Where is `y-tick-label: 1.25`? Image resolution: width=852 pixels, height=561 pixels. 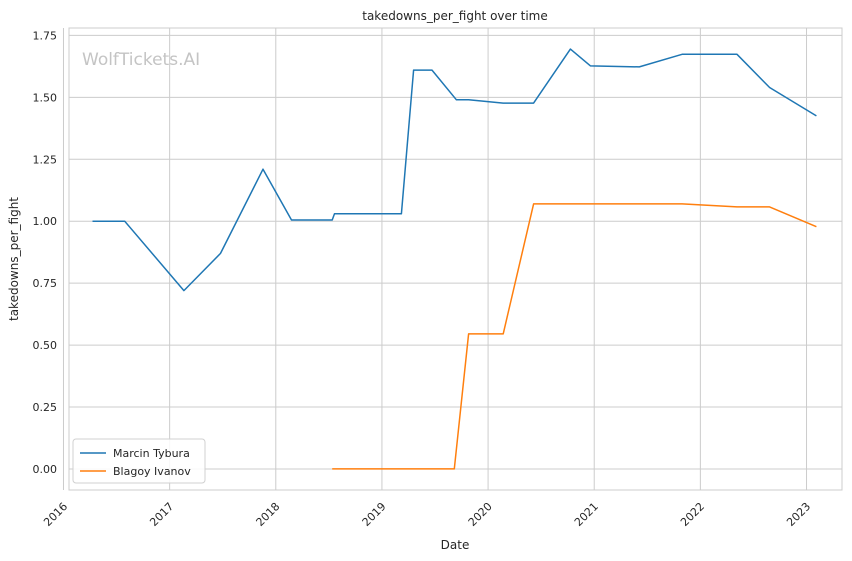
y-tick-label: 1.25 is located at coordinates (45, 159).